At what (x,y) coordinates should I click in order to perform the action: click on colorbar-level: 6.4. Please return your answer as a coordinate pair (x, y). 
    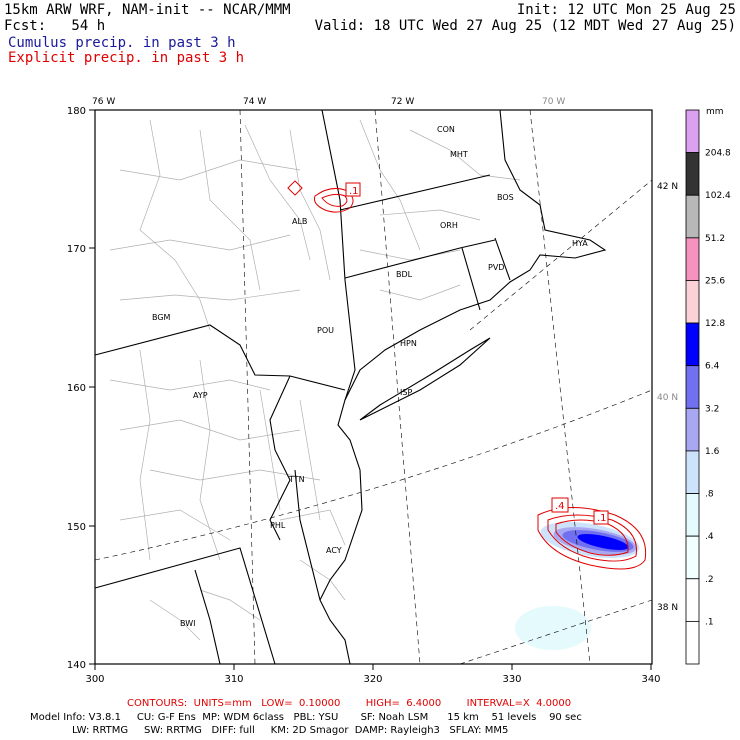
    Looking at the image, I should click on (712, 367).